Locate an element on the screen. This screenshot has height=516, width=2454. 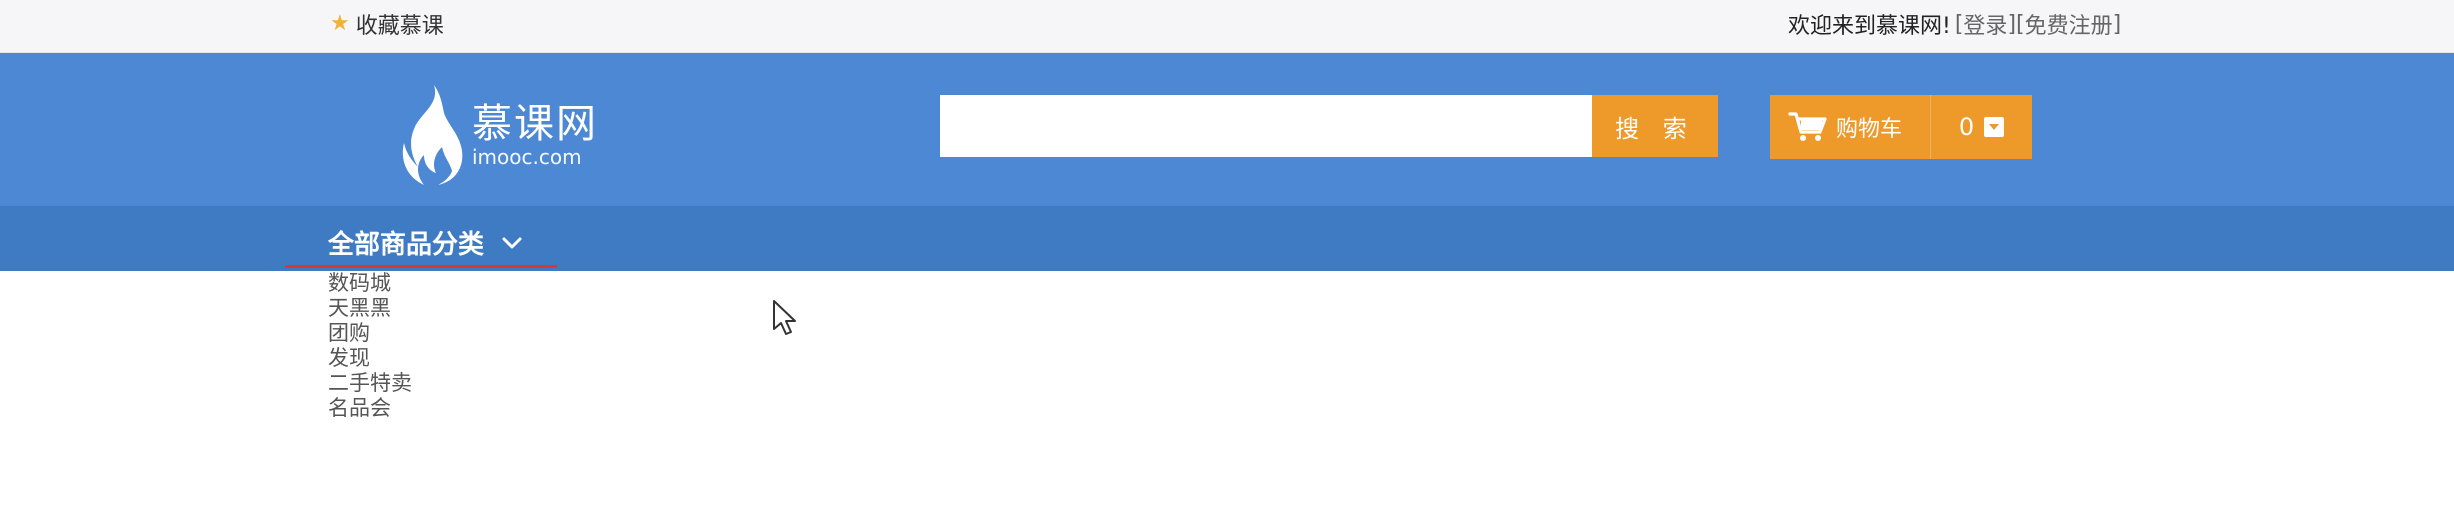
star-icon: ★ is located at coordinates (340, 23).